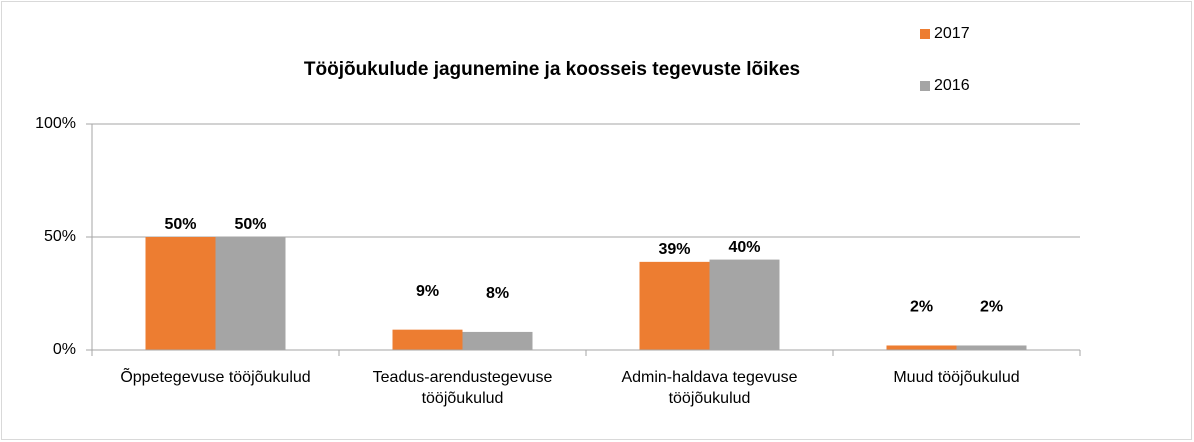 The image size is (1194, 442). I want to click on x-tick-label: Muud tööjõukulud, so click(956, 377).